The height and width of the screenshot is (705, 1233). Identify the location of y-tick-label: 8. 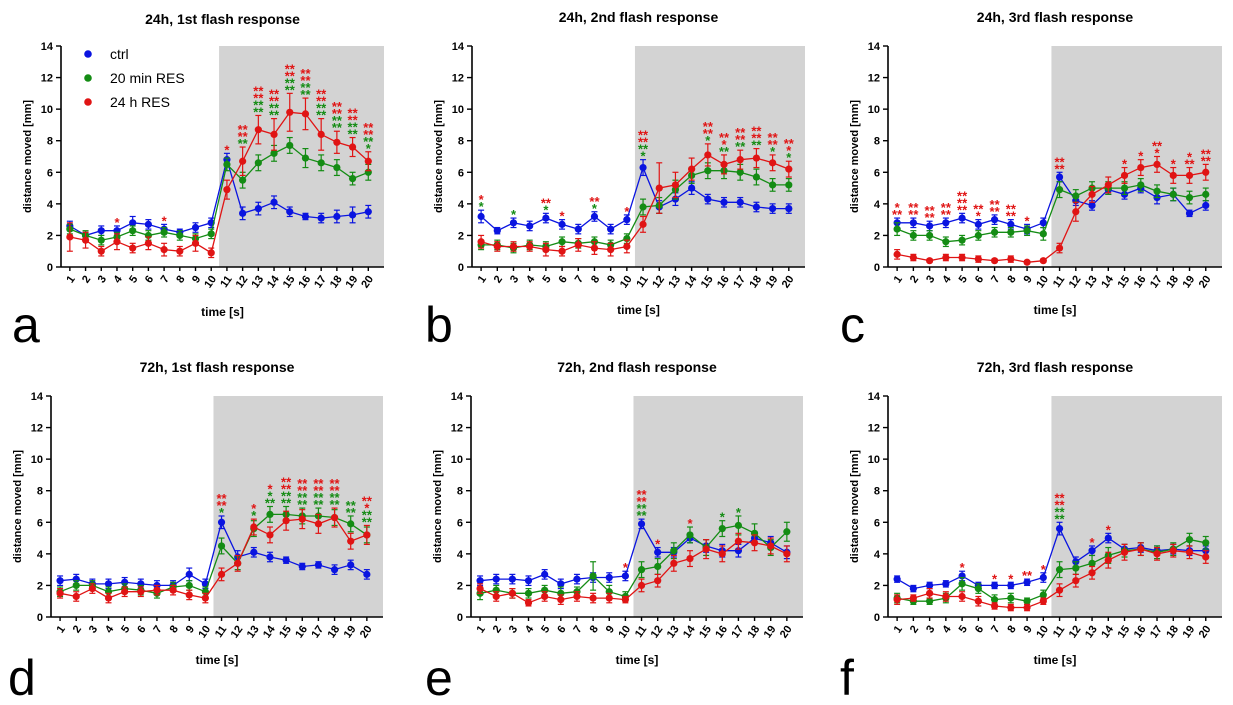
(877, 142).